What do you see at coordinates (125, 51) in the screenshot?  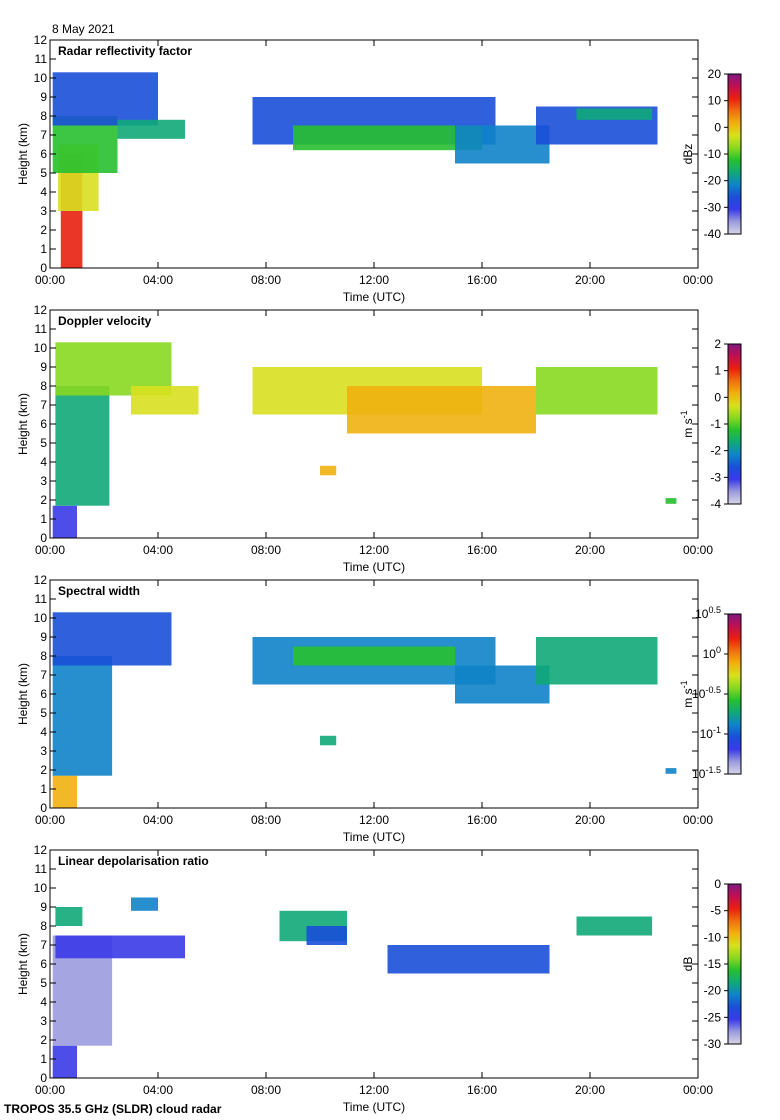 I see `panel-title: Radar reflectivity factor` at bounding box center [125, 51].